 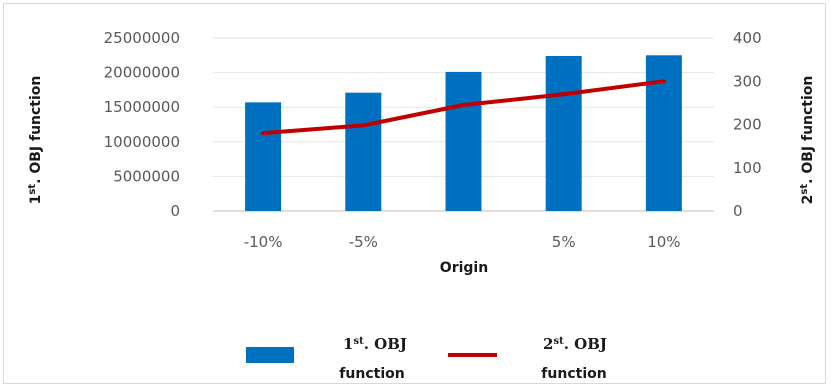 What do you see at coordinates (142, 73) in the screenshot?
I see `left-tick-label: 20000000` at bounding box center [142, 73].